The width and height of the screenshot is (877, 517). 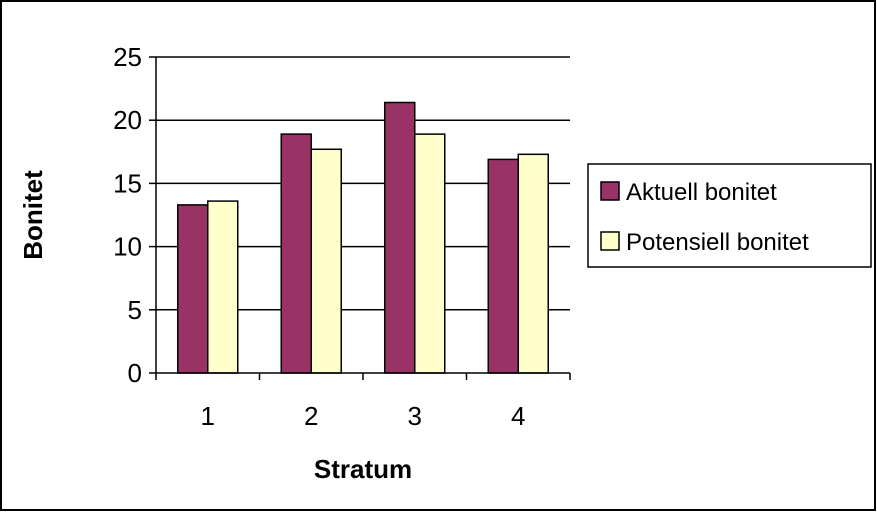 What do you see at coordinates (311, 416) in the screenshot?
I see `x-tick-label: 2` at bounding box center [311, 416].